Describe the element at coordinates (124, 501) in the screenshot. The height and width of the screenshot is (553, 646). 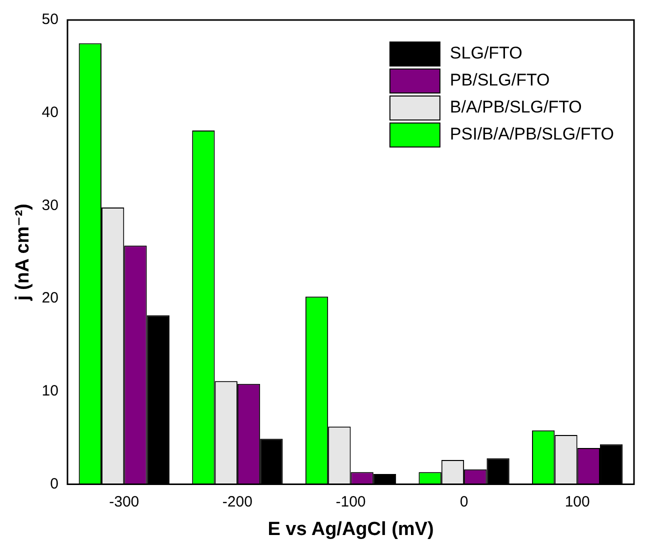
I see `x-tick-label: -300` at that location.